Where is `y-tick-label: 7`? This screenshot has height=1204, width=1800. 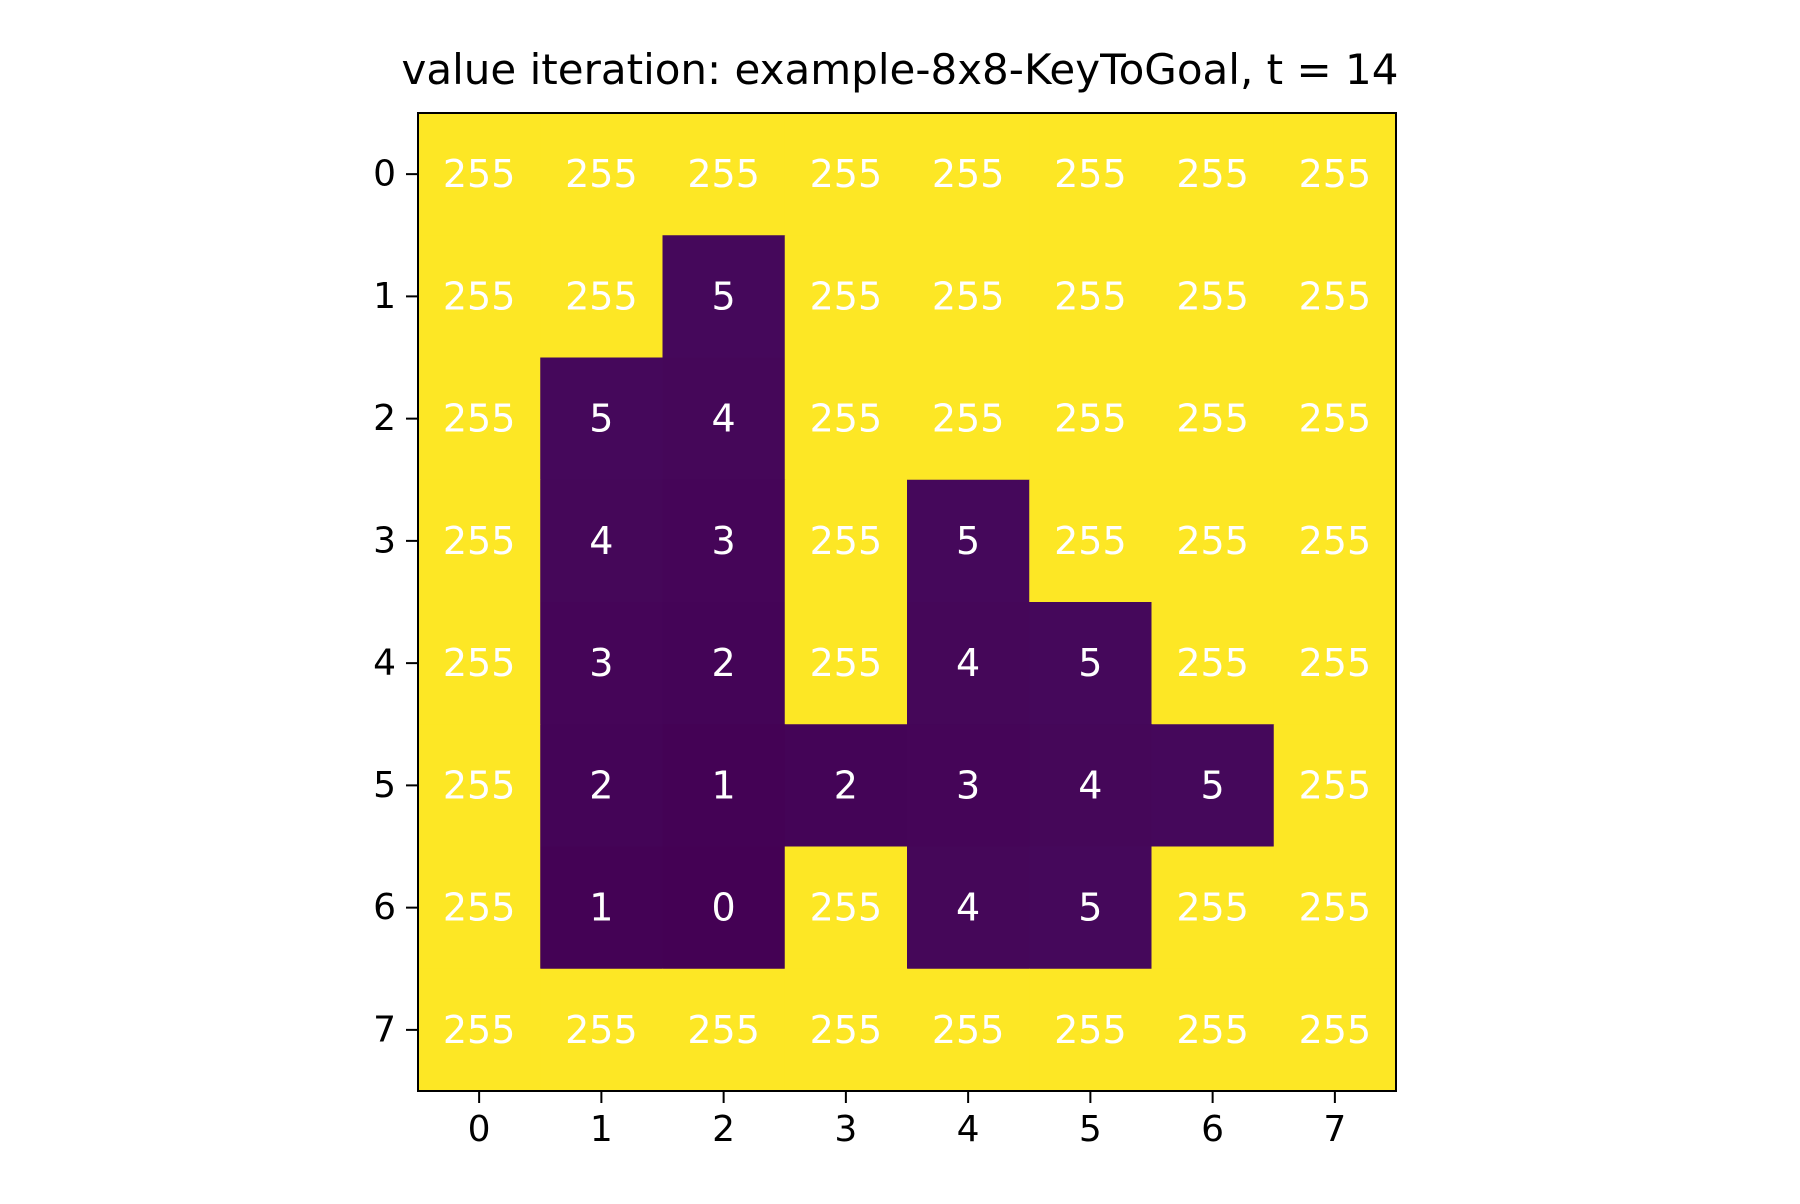 y-tick-label: 7 is located at coordinates (384, 1029).